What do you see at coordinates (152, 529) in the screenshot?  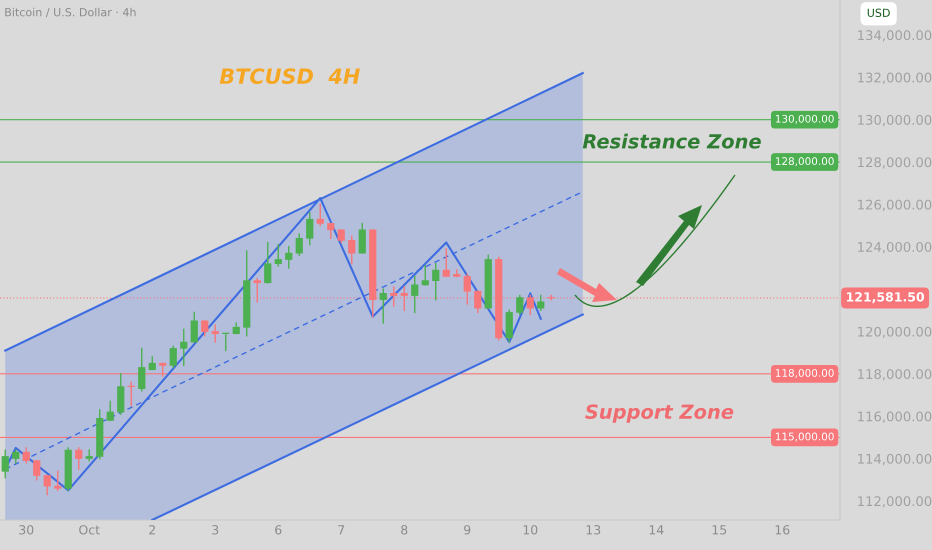 I see `x-tick-label: 2` at bounding box center [152, 529].